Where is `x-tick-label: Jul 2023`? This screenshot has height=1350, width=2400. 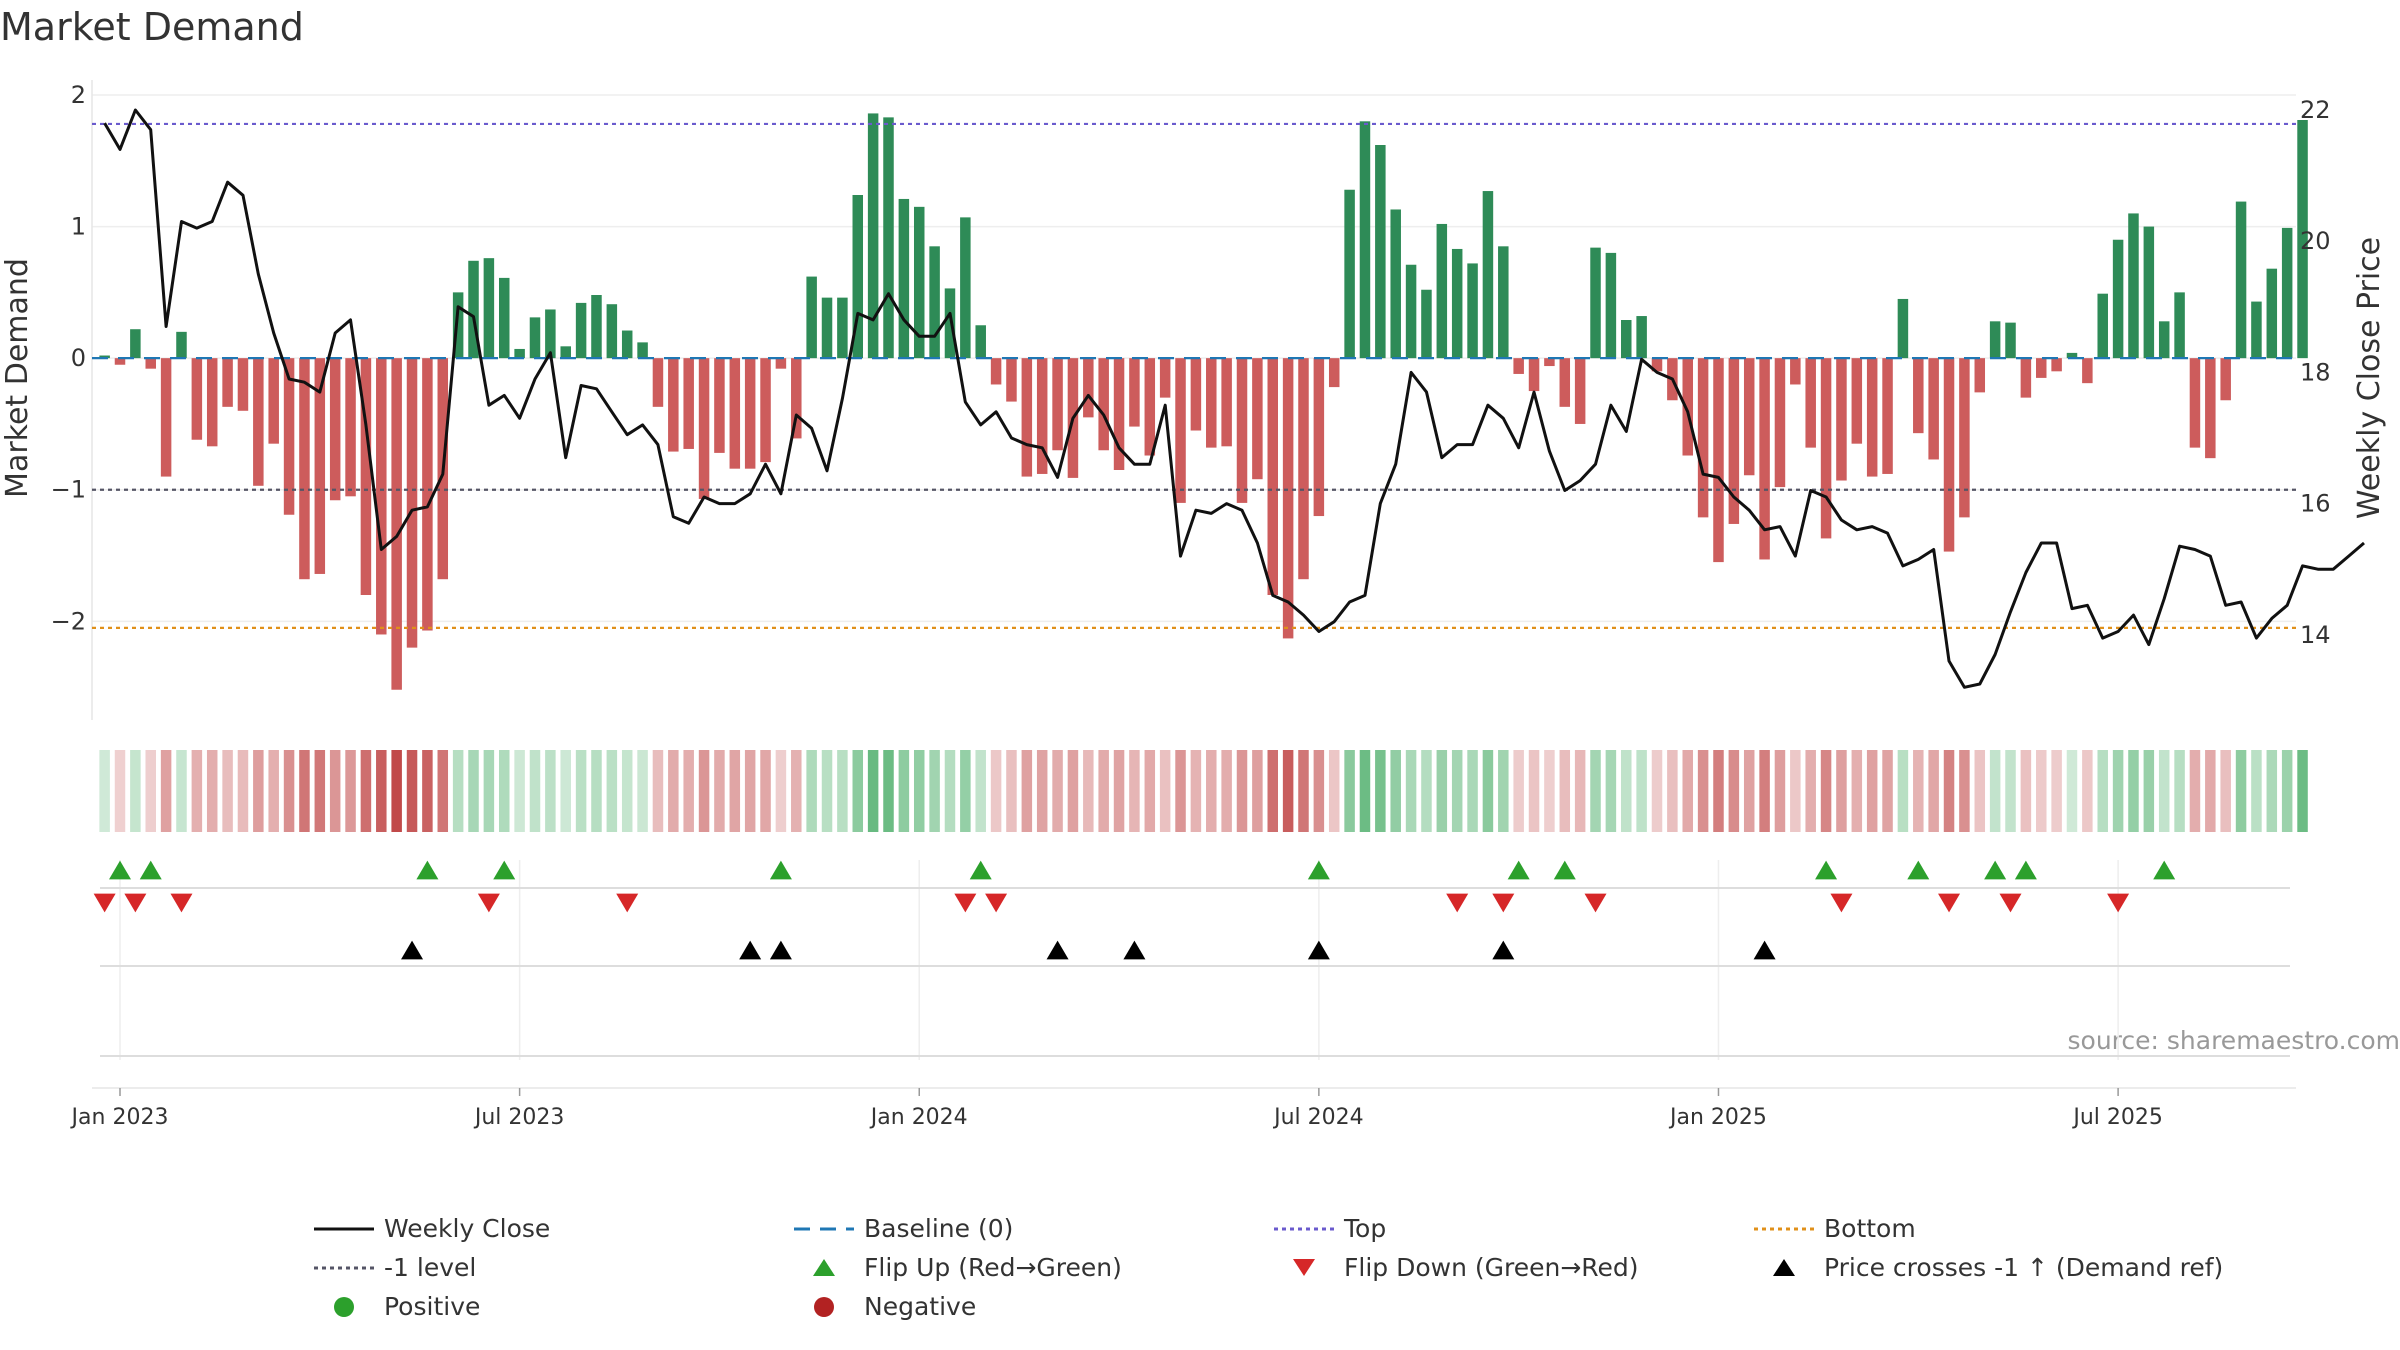 x-tick-label: Jul 2023 is located at coordinates (519, 1117).